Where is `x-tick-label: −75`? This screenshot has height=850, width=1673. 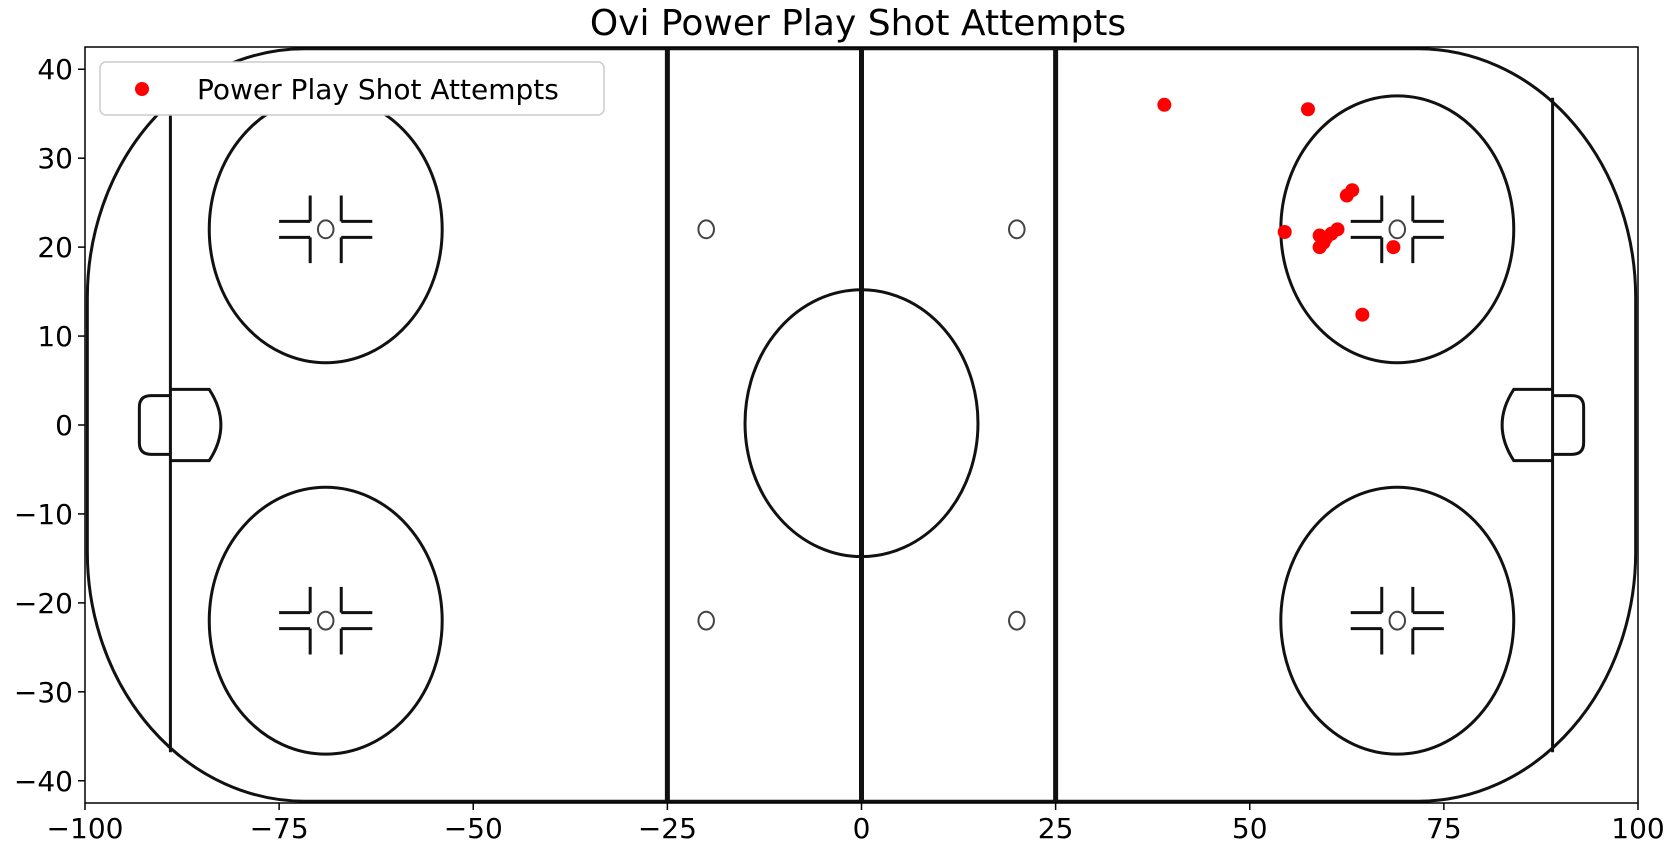
x-tick-label: −75 is located at coordinates (279, 828).